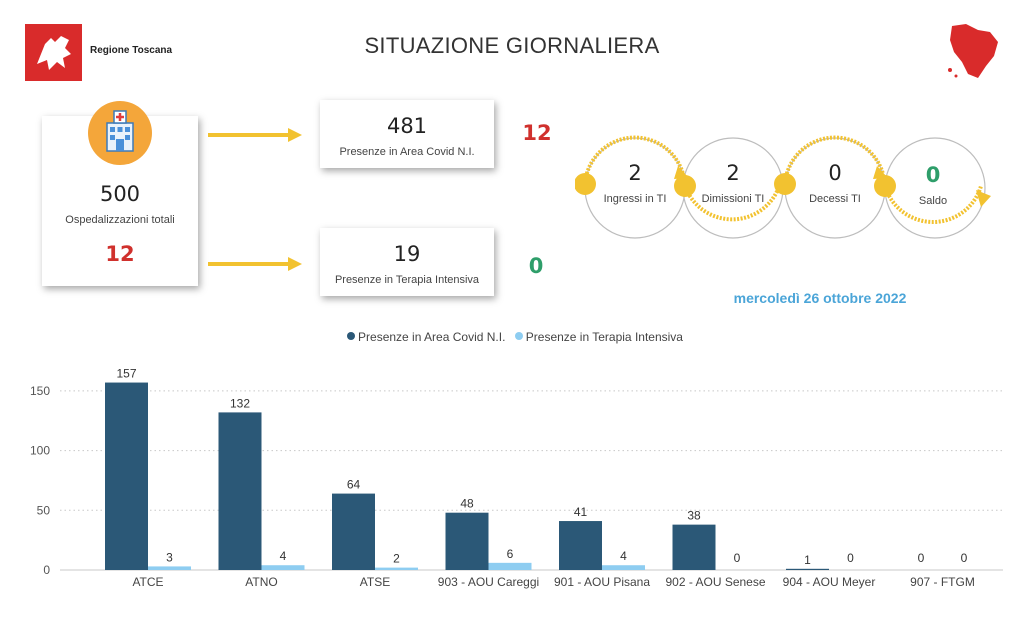  I want to click on x-tick-label: 907 - FTGM, so click(942, 582).